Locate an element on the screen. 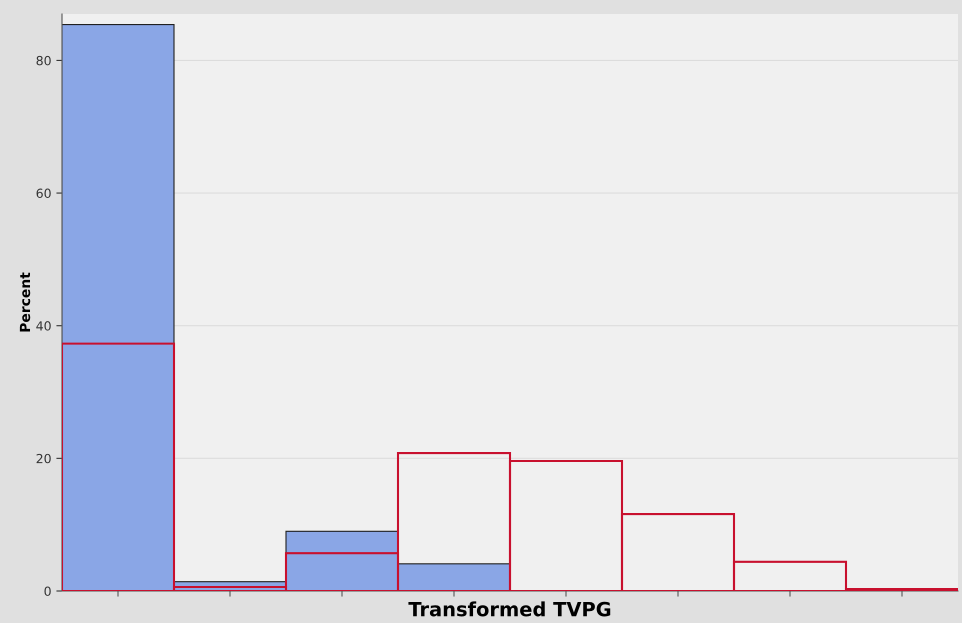 This screenshot has width=962, height=623. y-axis-title: Percent is located at coordinates (25, 302).